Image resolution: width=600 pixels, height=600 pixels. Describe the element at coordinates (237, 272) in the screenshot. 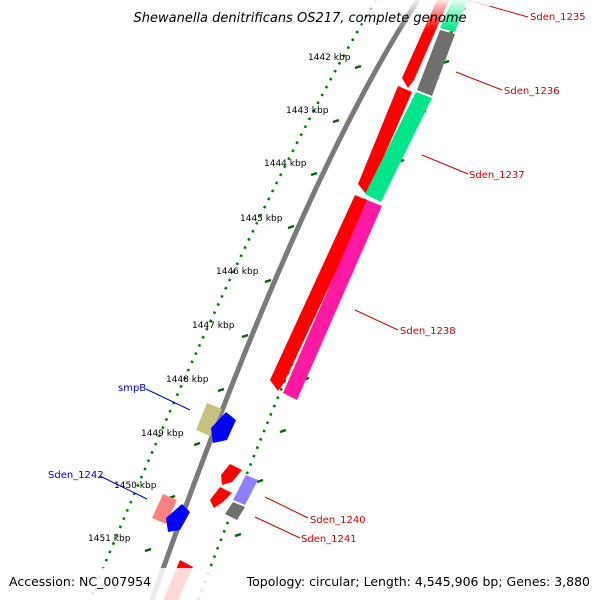

I see `kbp-label: 1446 kbp` at that location.